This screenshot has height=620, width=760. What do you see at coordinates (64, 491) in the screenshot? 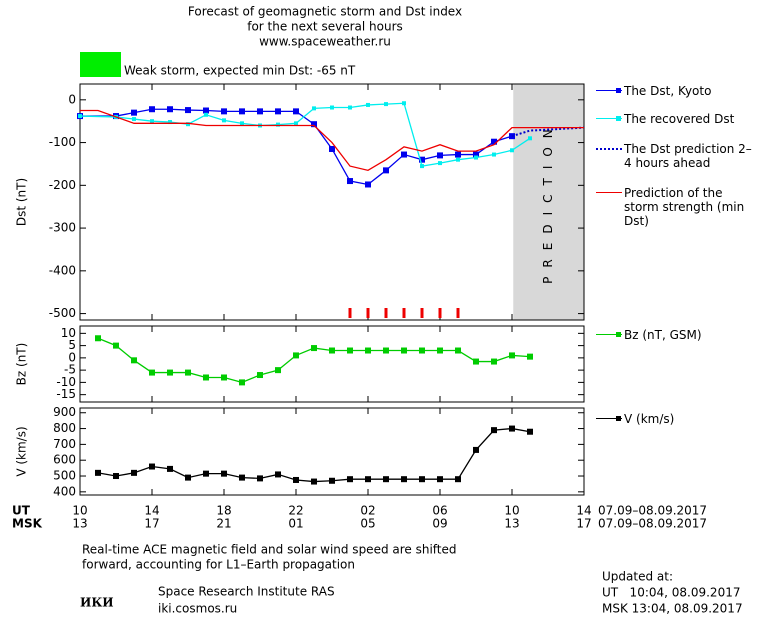
I see `y-tick-label: 400` at bounding box center [64, 491].